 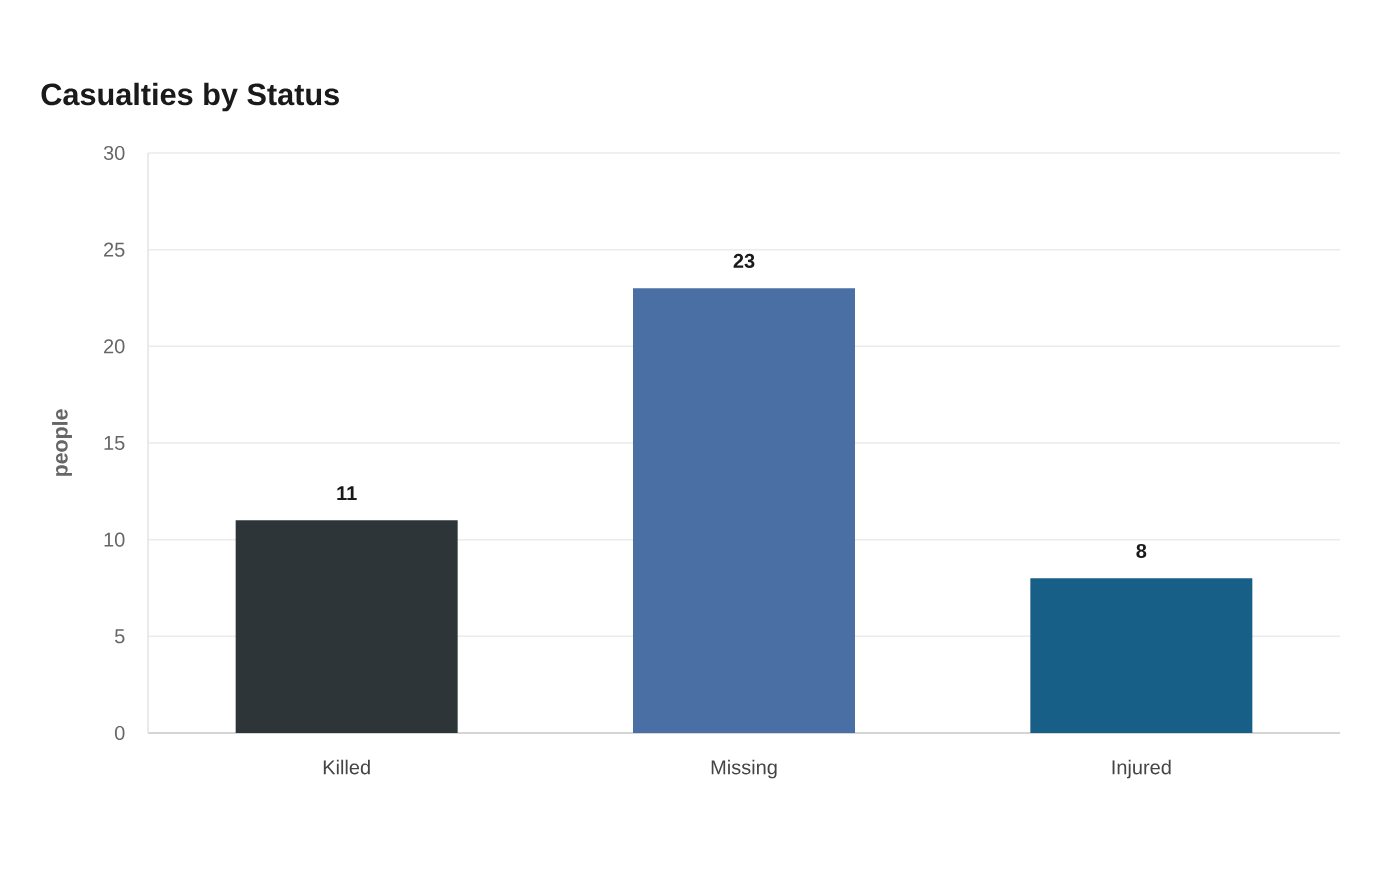 What do you see at coordinates (62, 442) in the screenshot?
I see `y-axis-title: people` at bounding box center [62, 442].